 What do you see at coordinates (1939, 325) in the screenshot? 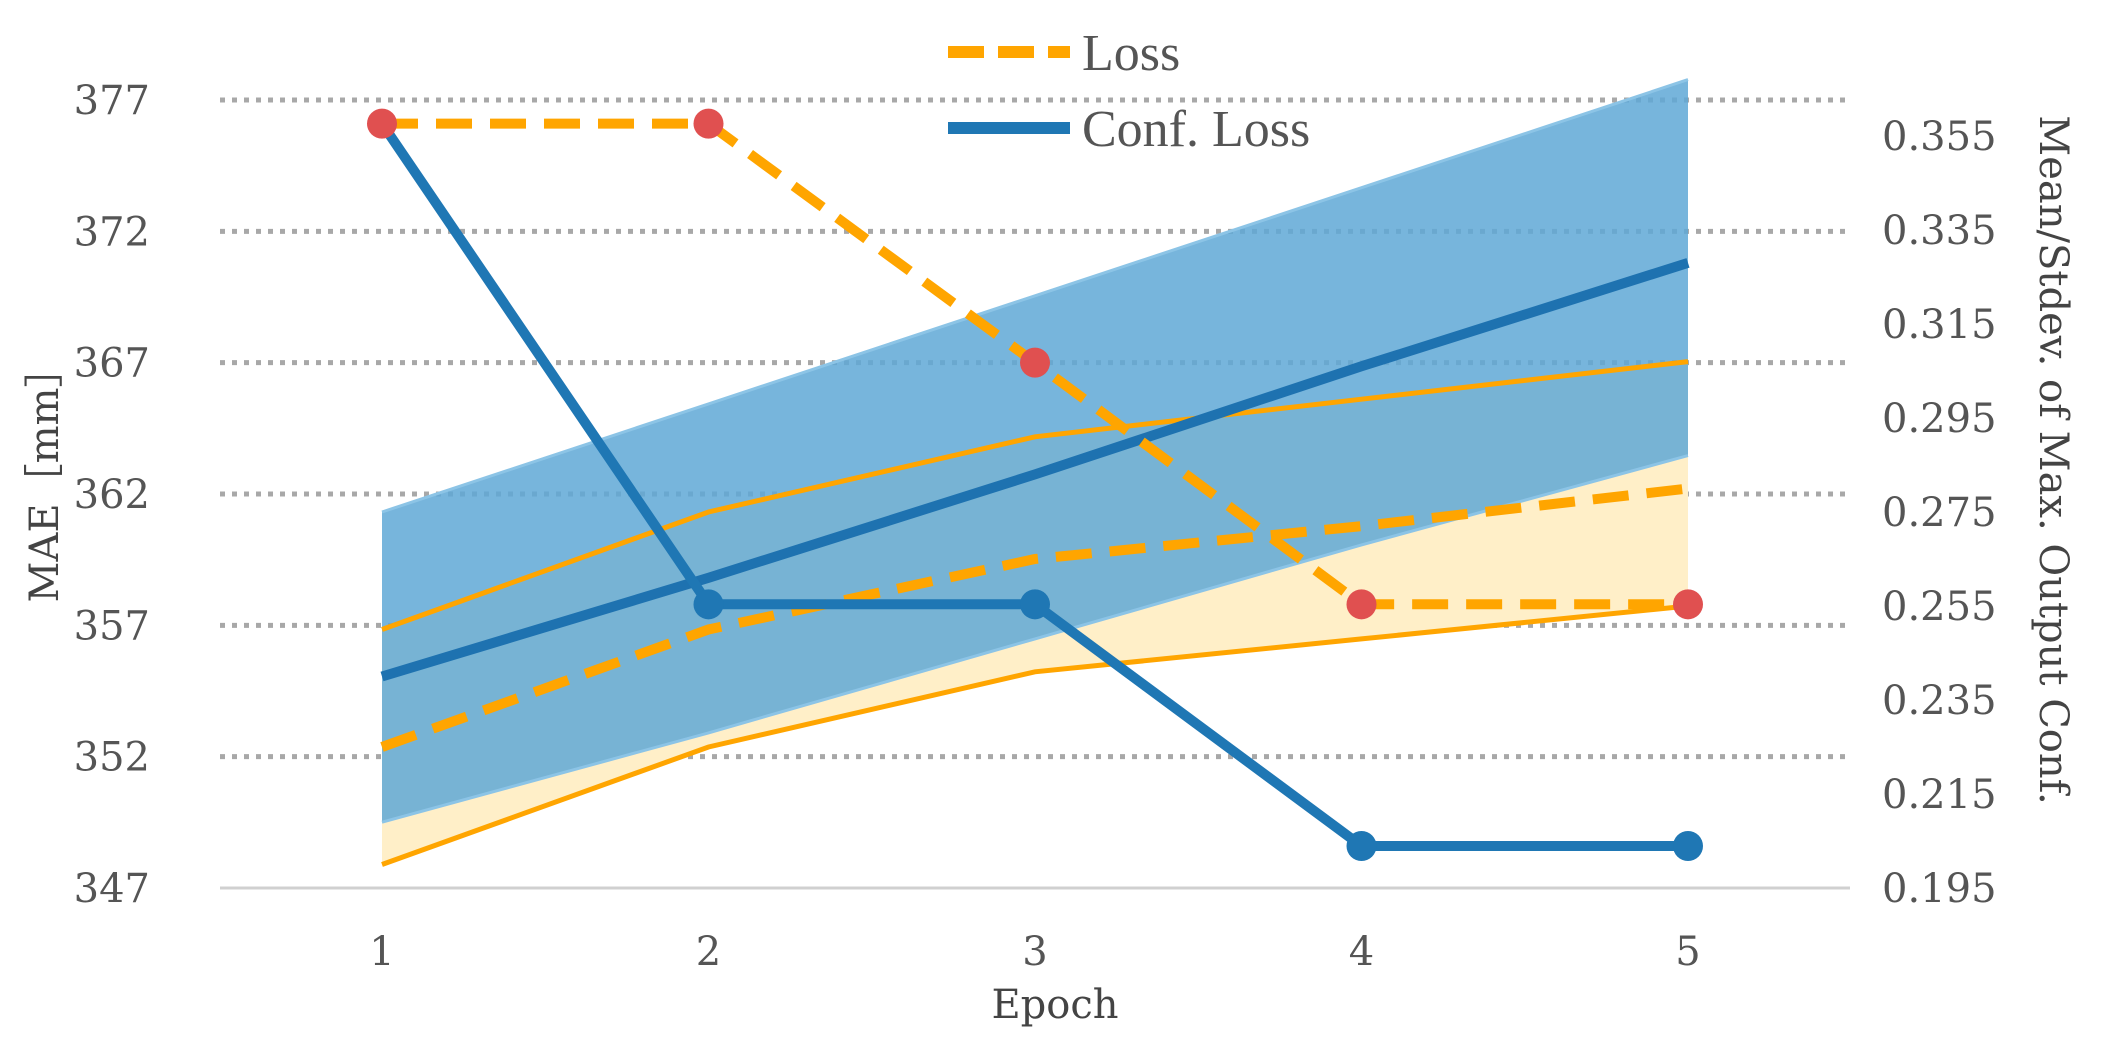
I see `right-y-tick-label: 0.315` at bounding box center [1939, 325].